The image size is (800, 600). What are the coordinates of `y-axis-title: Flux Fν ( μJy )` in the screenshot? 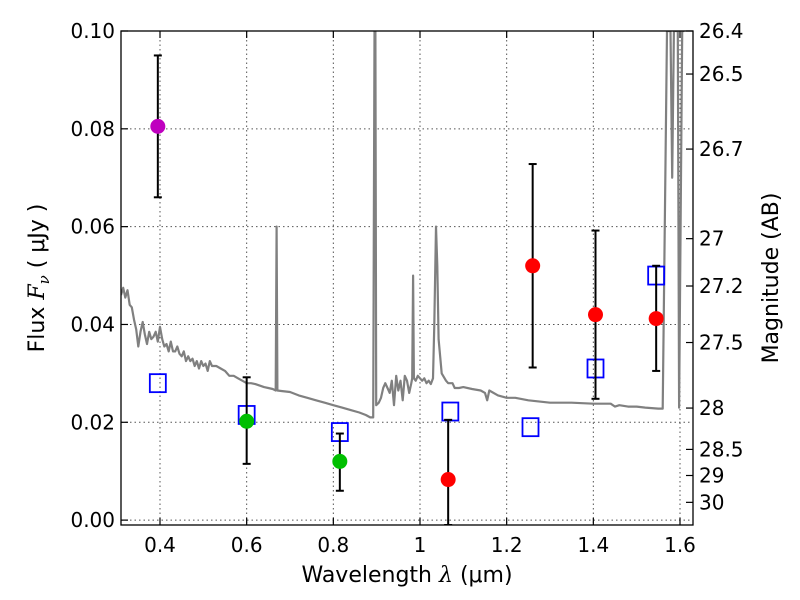 It's located at (39, 278).